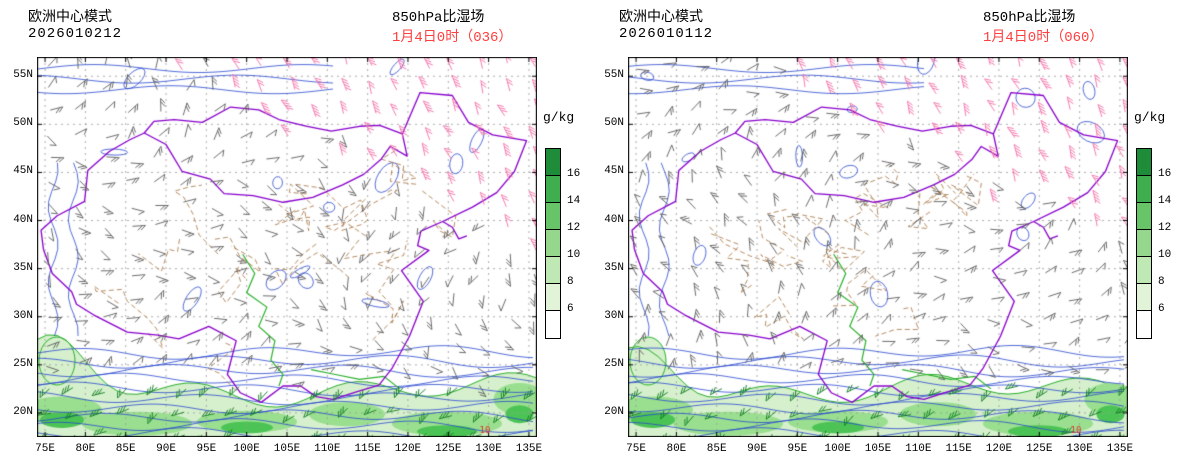  What do you see at coordinates (666, 34) in the screenshot?
I see `run-time-label: 2026010112` at bounding box center [666, 34].